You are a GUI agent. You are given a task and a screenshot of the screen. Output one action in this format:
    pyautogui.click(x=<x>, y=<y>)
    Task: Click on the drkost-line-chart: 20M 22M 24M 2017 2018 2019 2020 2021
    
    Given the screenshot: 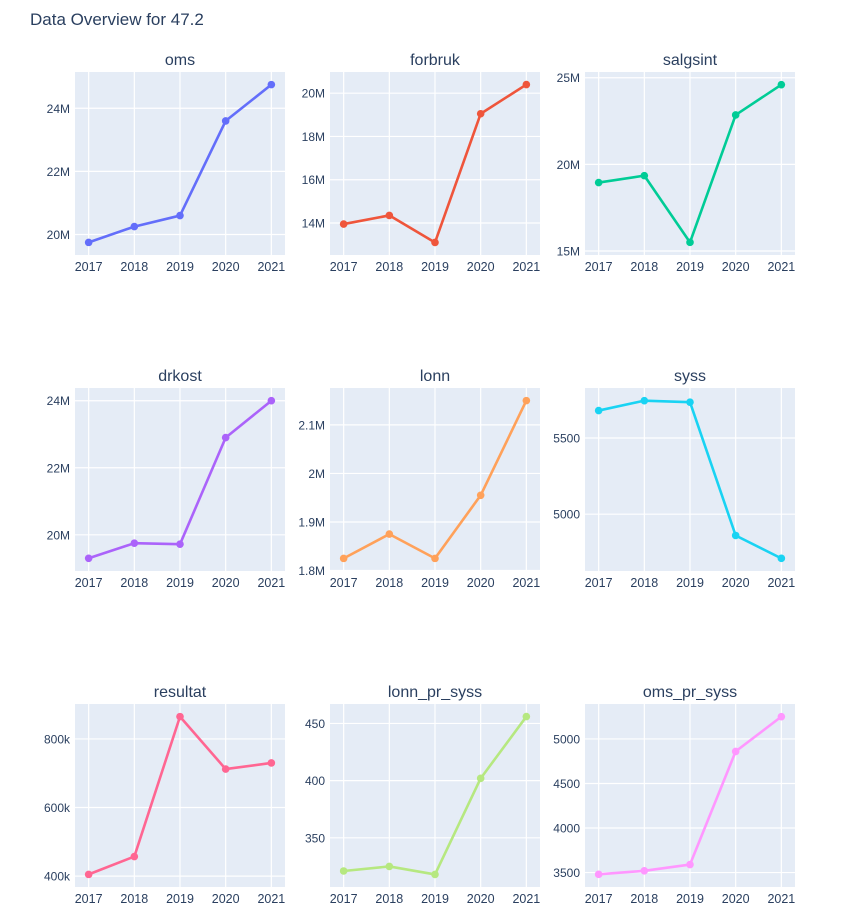 What is the action you would take?
    pyautogui.click(x=157, y=489)
    